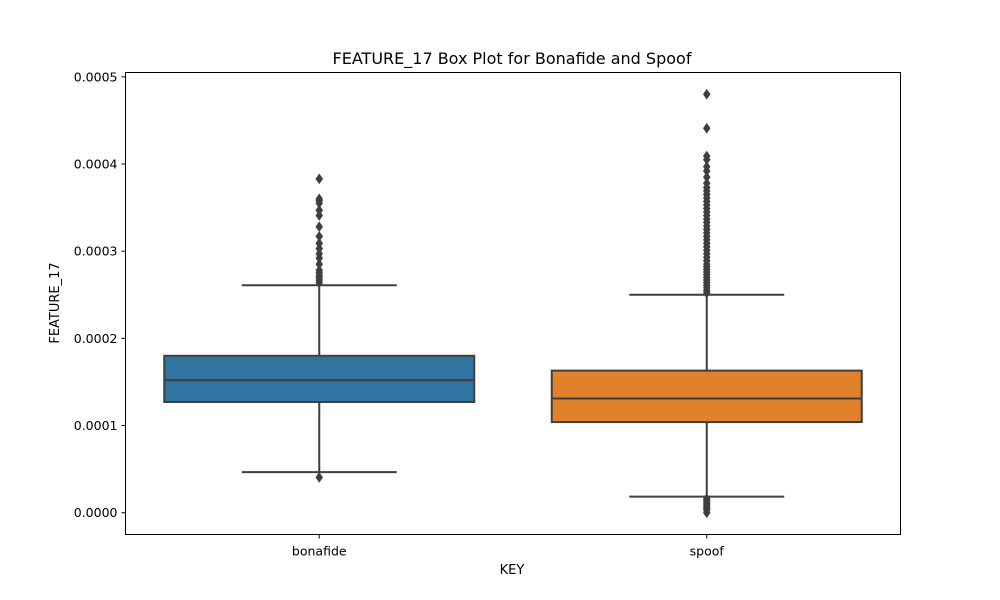 The width and height of the screenshot is (1000, 600). What do you see at coordinates (96, 425) in the screenshot?
I see `y-tick-label: 0.0001` at bounding box center [96, 425].